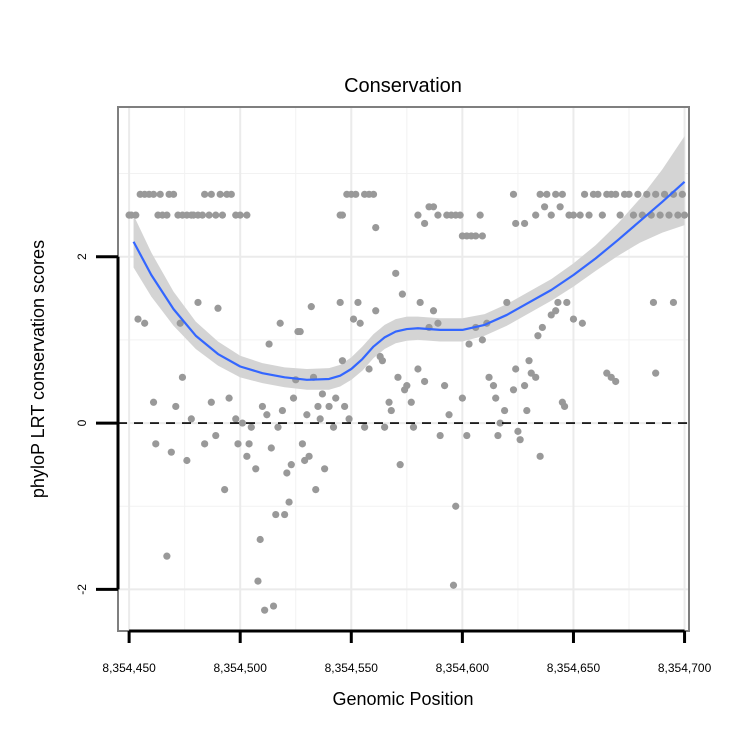  Describe the element at coordinates (352, 668) in the screenshot. I see `x-tick-label: 8,354,550` at that location.